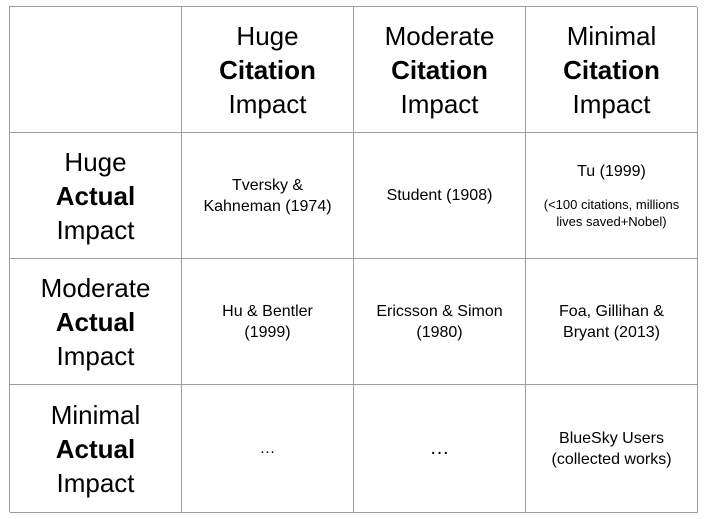  I want to click on cell-text: Ericsson & Simon, so click(439, 311).